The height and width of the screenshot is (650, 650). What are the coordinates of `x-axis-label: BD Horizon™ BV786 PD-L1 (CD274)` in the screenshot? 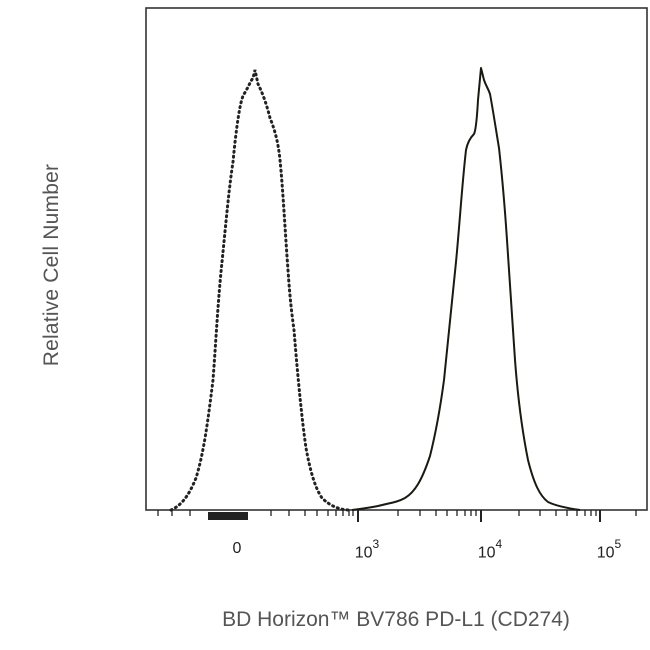 It's located at (396, 619).